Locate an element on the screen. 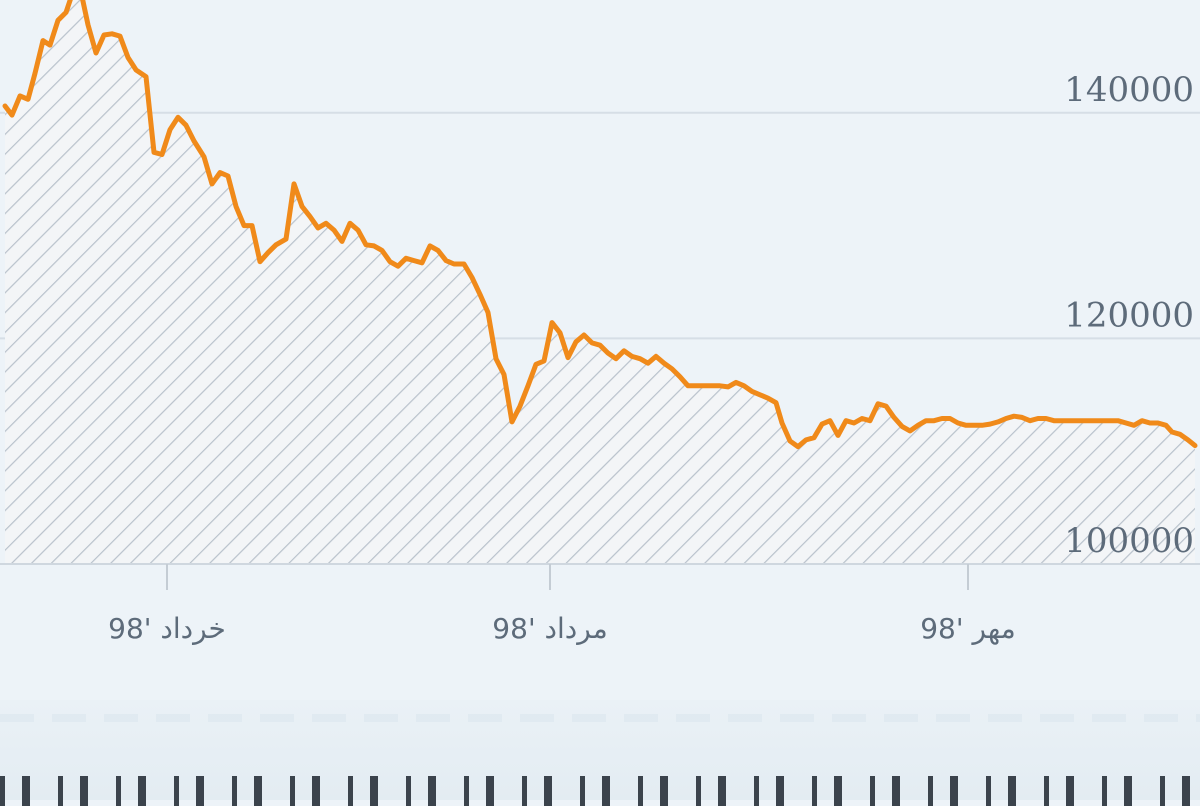 This screenshot has height=806, width=1200. x-tick-label: مهر '98 is located at coordinates (968, 628).